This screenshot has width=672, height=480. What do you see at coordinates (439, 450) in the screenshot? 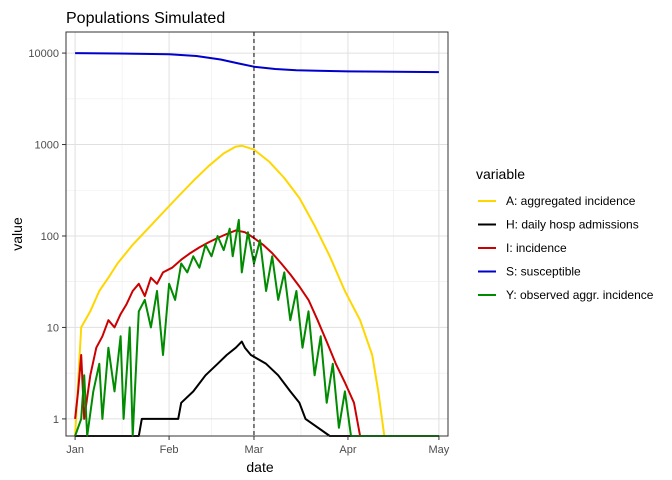
I see `x-tick-label: May` at bounding box center [439, 450].